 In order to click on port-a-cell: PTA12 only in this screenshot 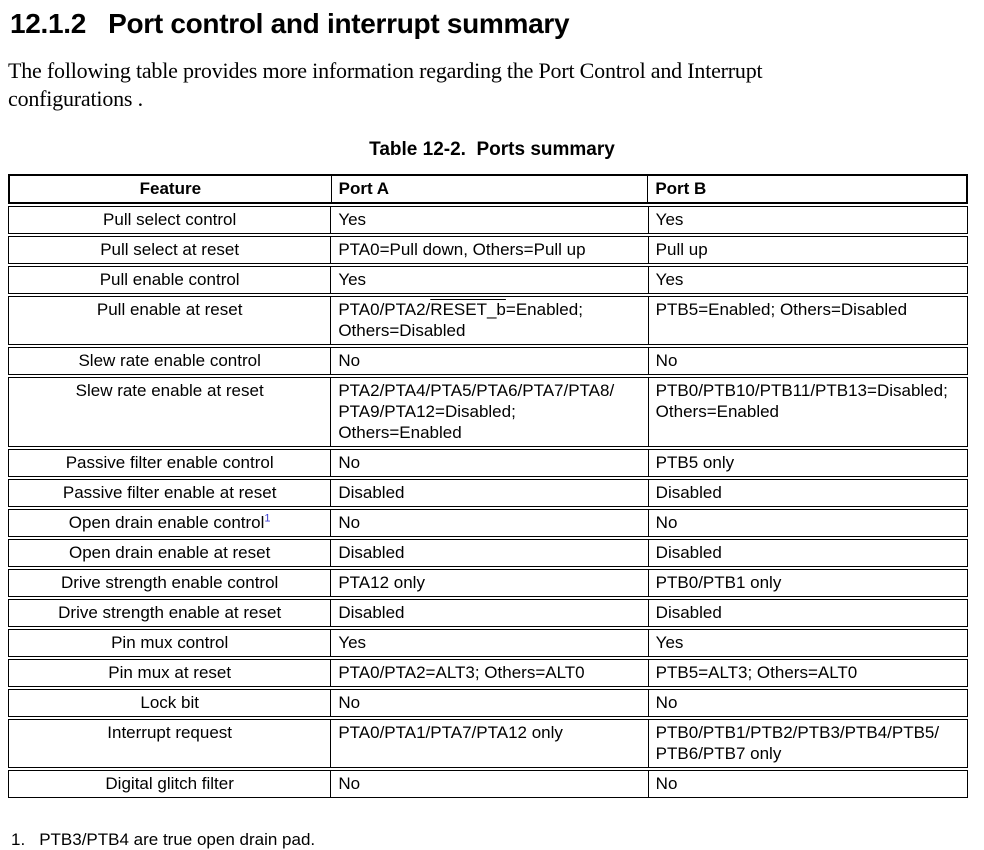, I will do `click(488, 583)`.